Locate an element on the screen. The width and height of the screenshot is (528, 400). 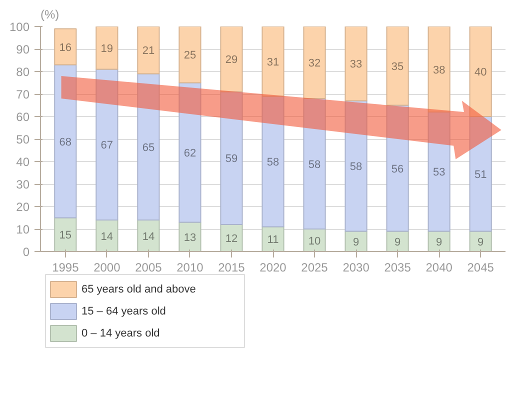
x-tick-label: 2025 is located at coordinates (314, 267).